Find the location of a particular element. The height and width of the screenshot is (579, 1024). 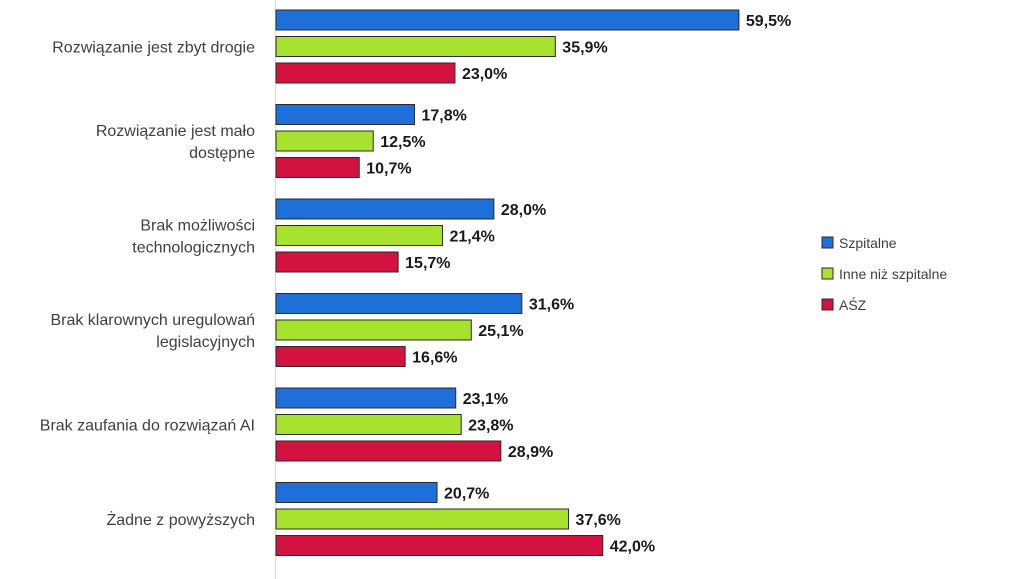

category-label-line: Żadne z powyższych is located at coordinates (180, 519).